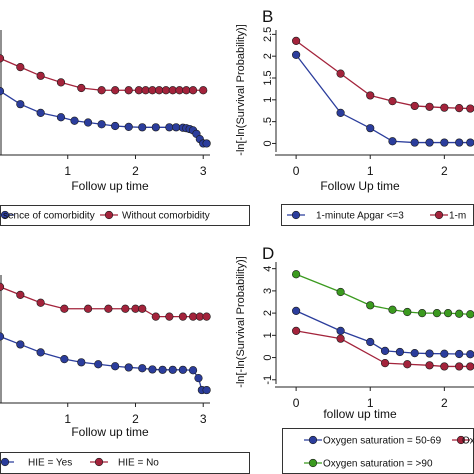 This screenshot has height=474, width=474. What do you see at coordinates (360, 414) in the screenshot?
I see `x-axis-title: follow up time` at bounding box center [360, 414].